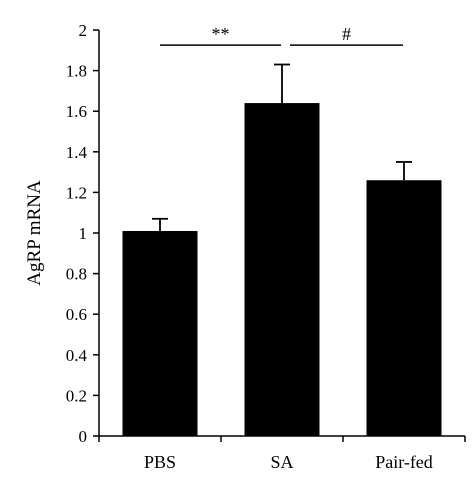 This screenshot has width=474, height=493. I want to click on y-tick-label: 0.4, so click(77, 355).